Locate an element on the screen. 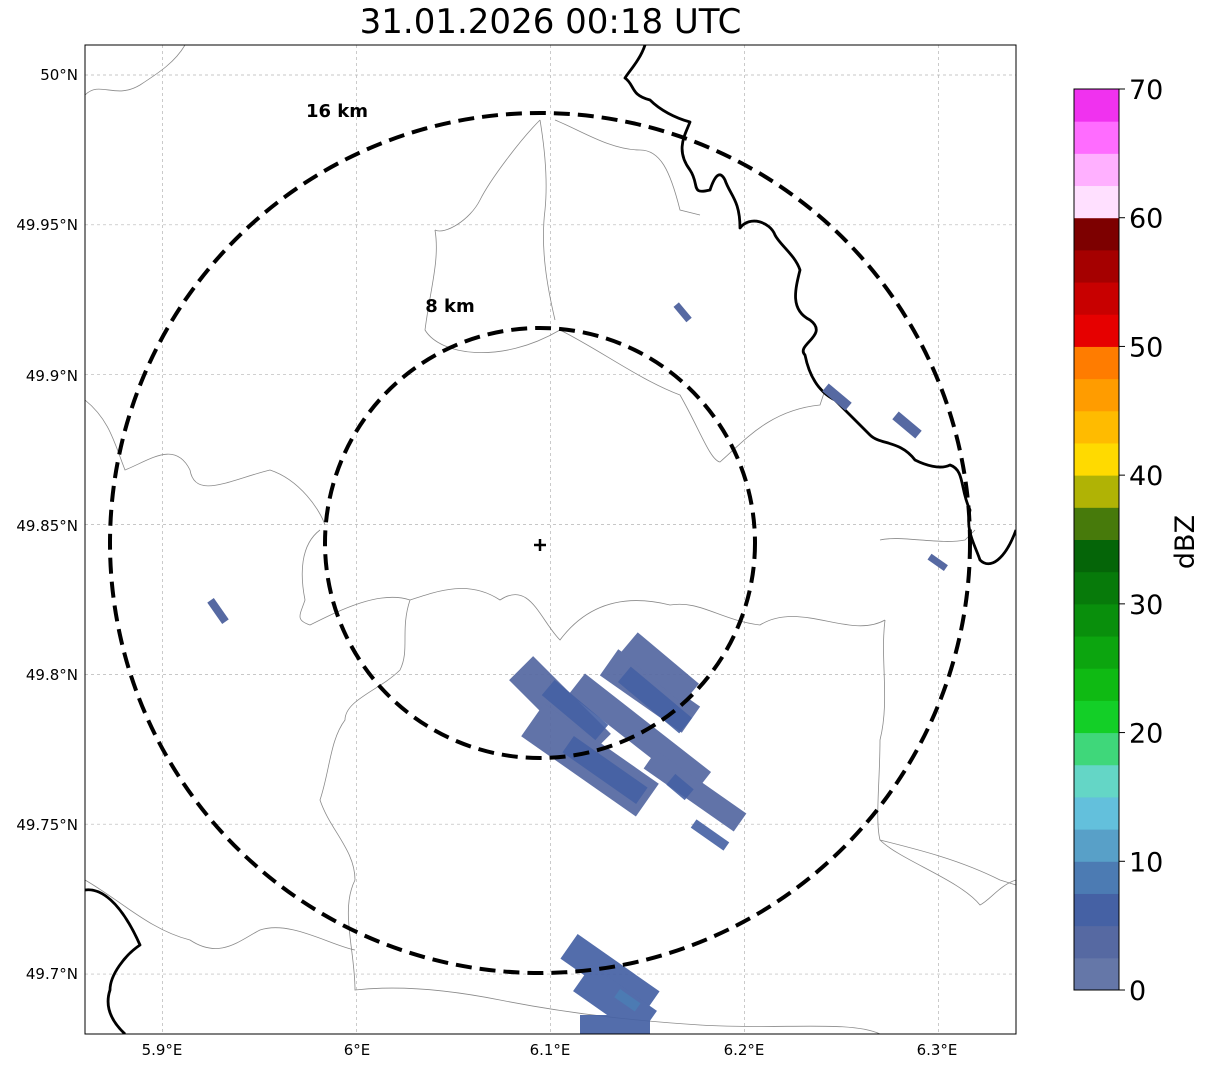 This screenshot has height=1069, width=1207. colorbar-tick-label: 70 is located at coordinates (1146, 90).